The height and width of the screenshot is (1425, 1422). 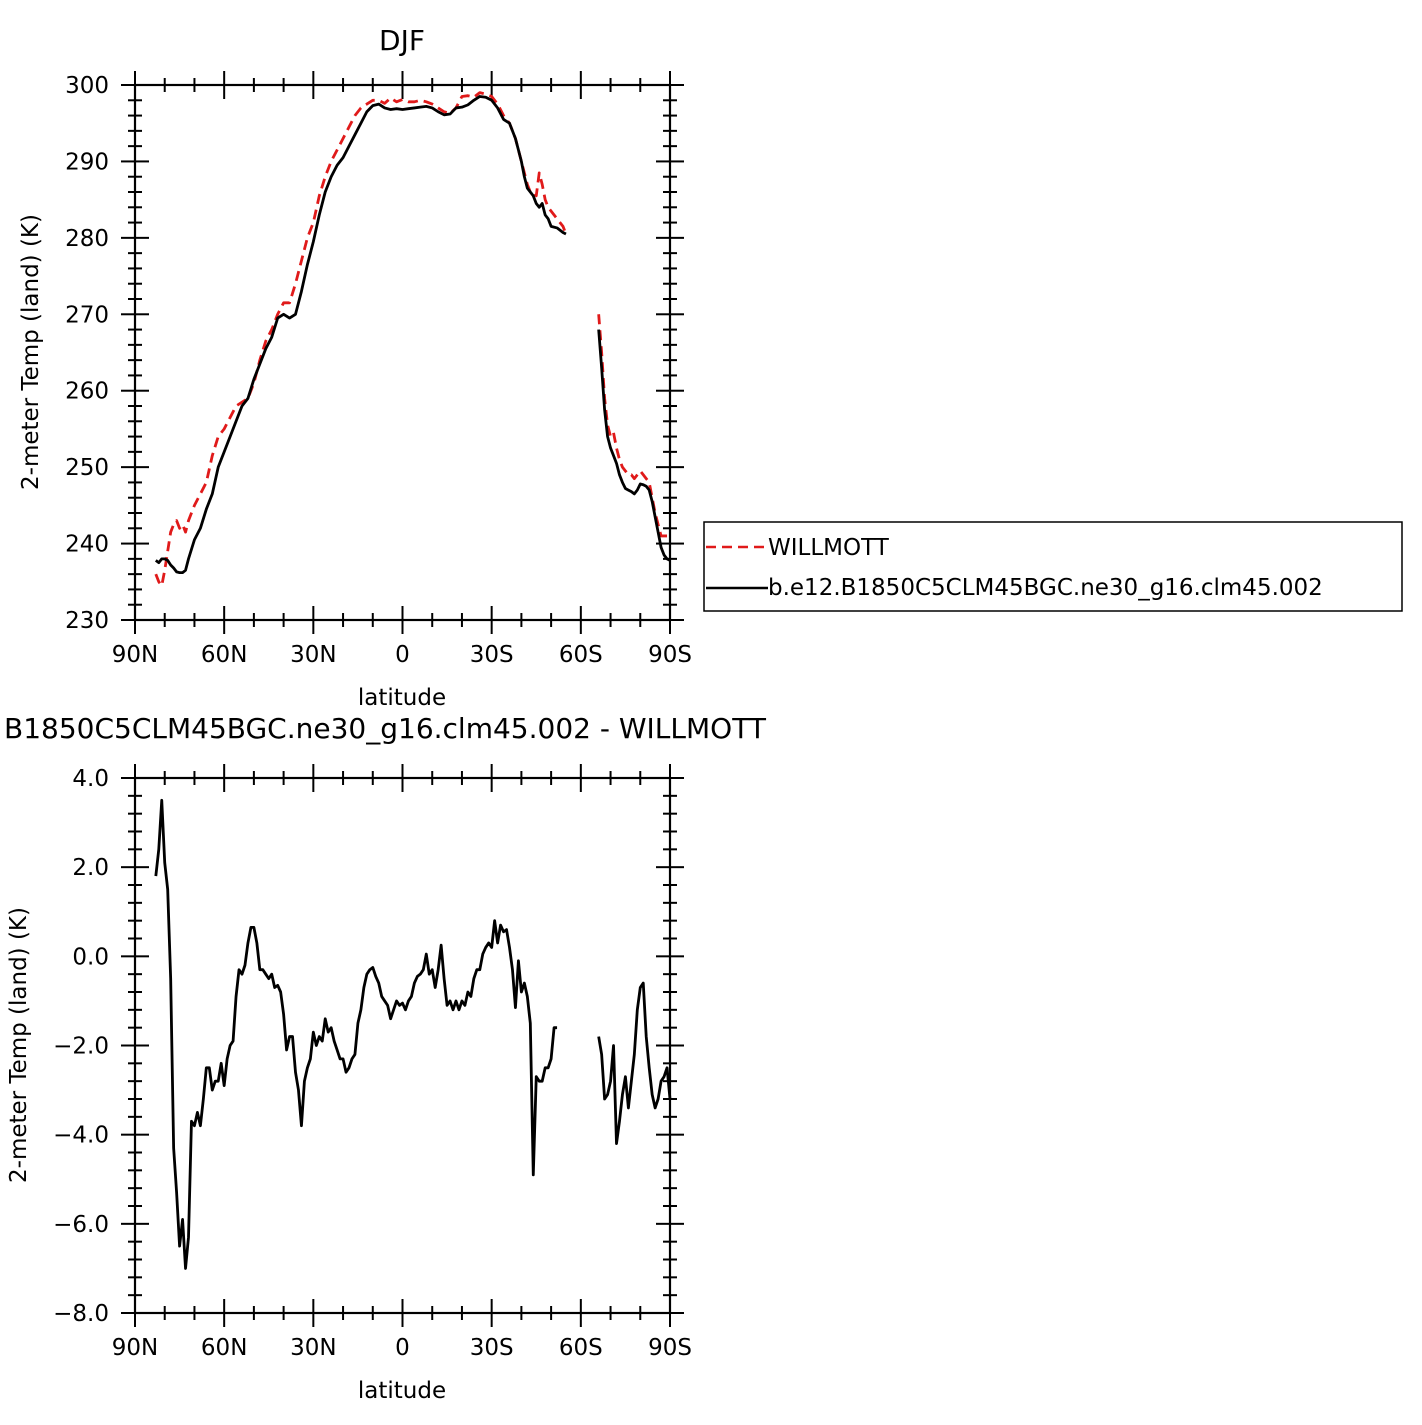 I want to click on top-y-tick-label: 230, so click(x=87, y=621).